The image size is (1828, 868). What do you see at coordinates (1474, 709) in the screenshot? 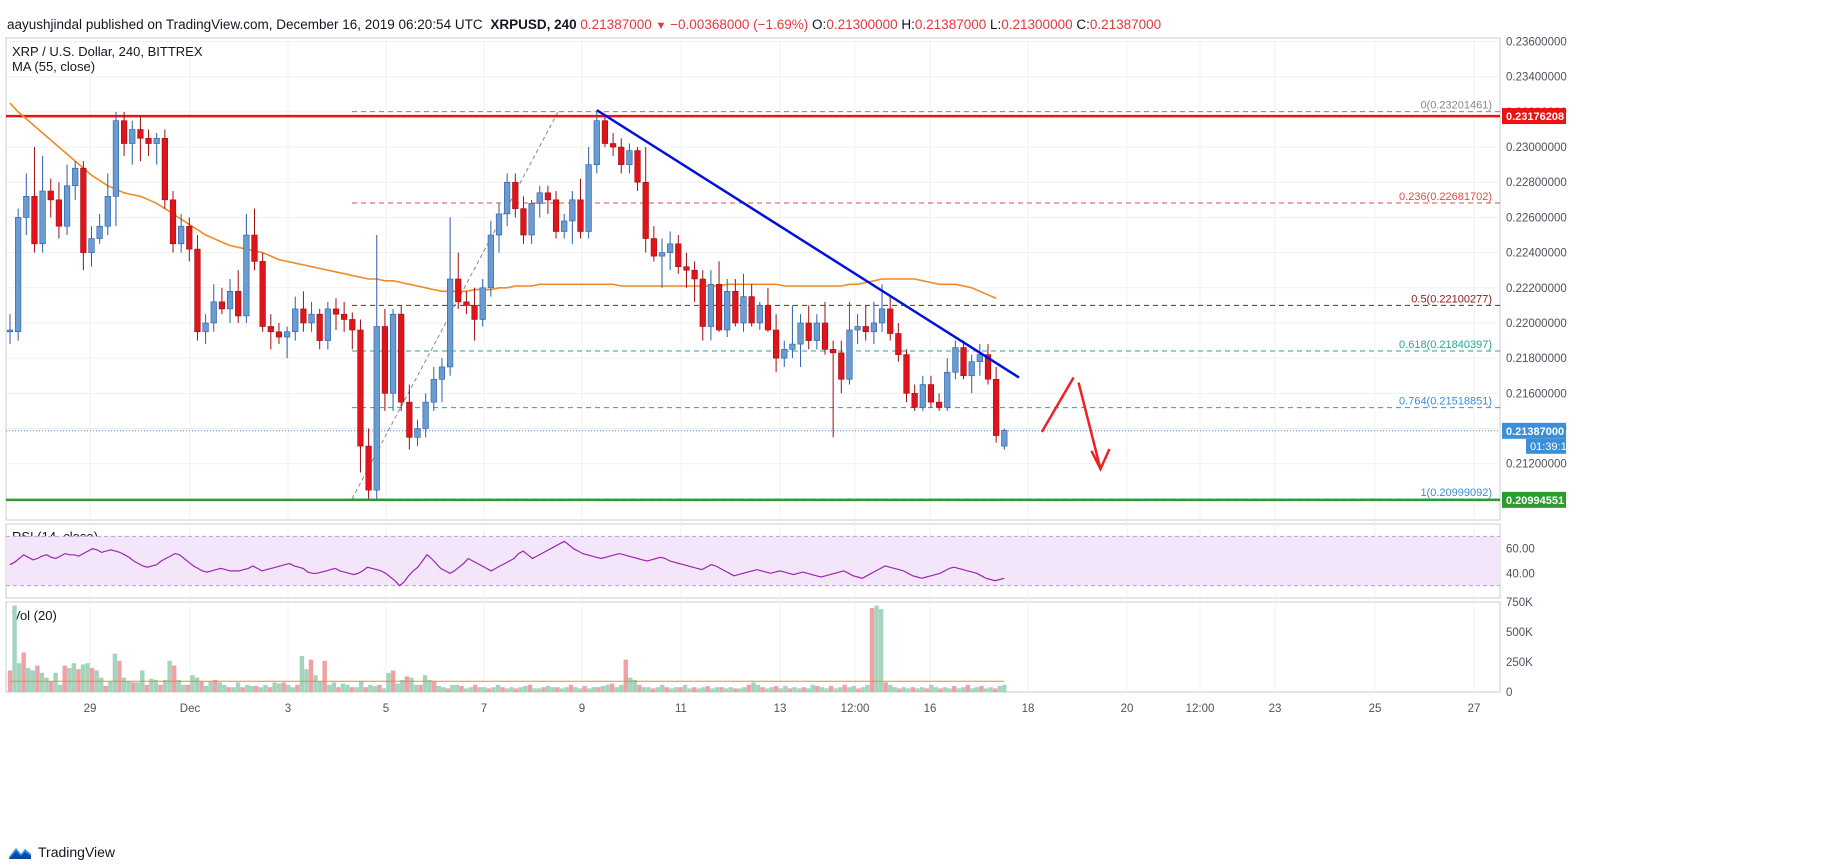
I see `x-tick-label: 27` at bounding box center [1474, 709].